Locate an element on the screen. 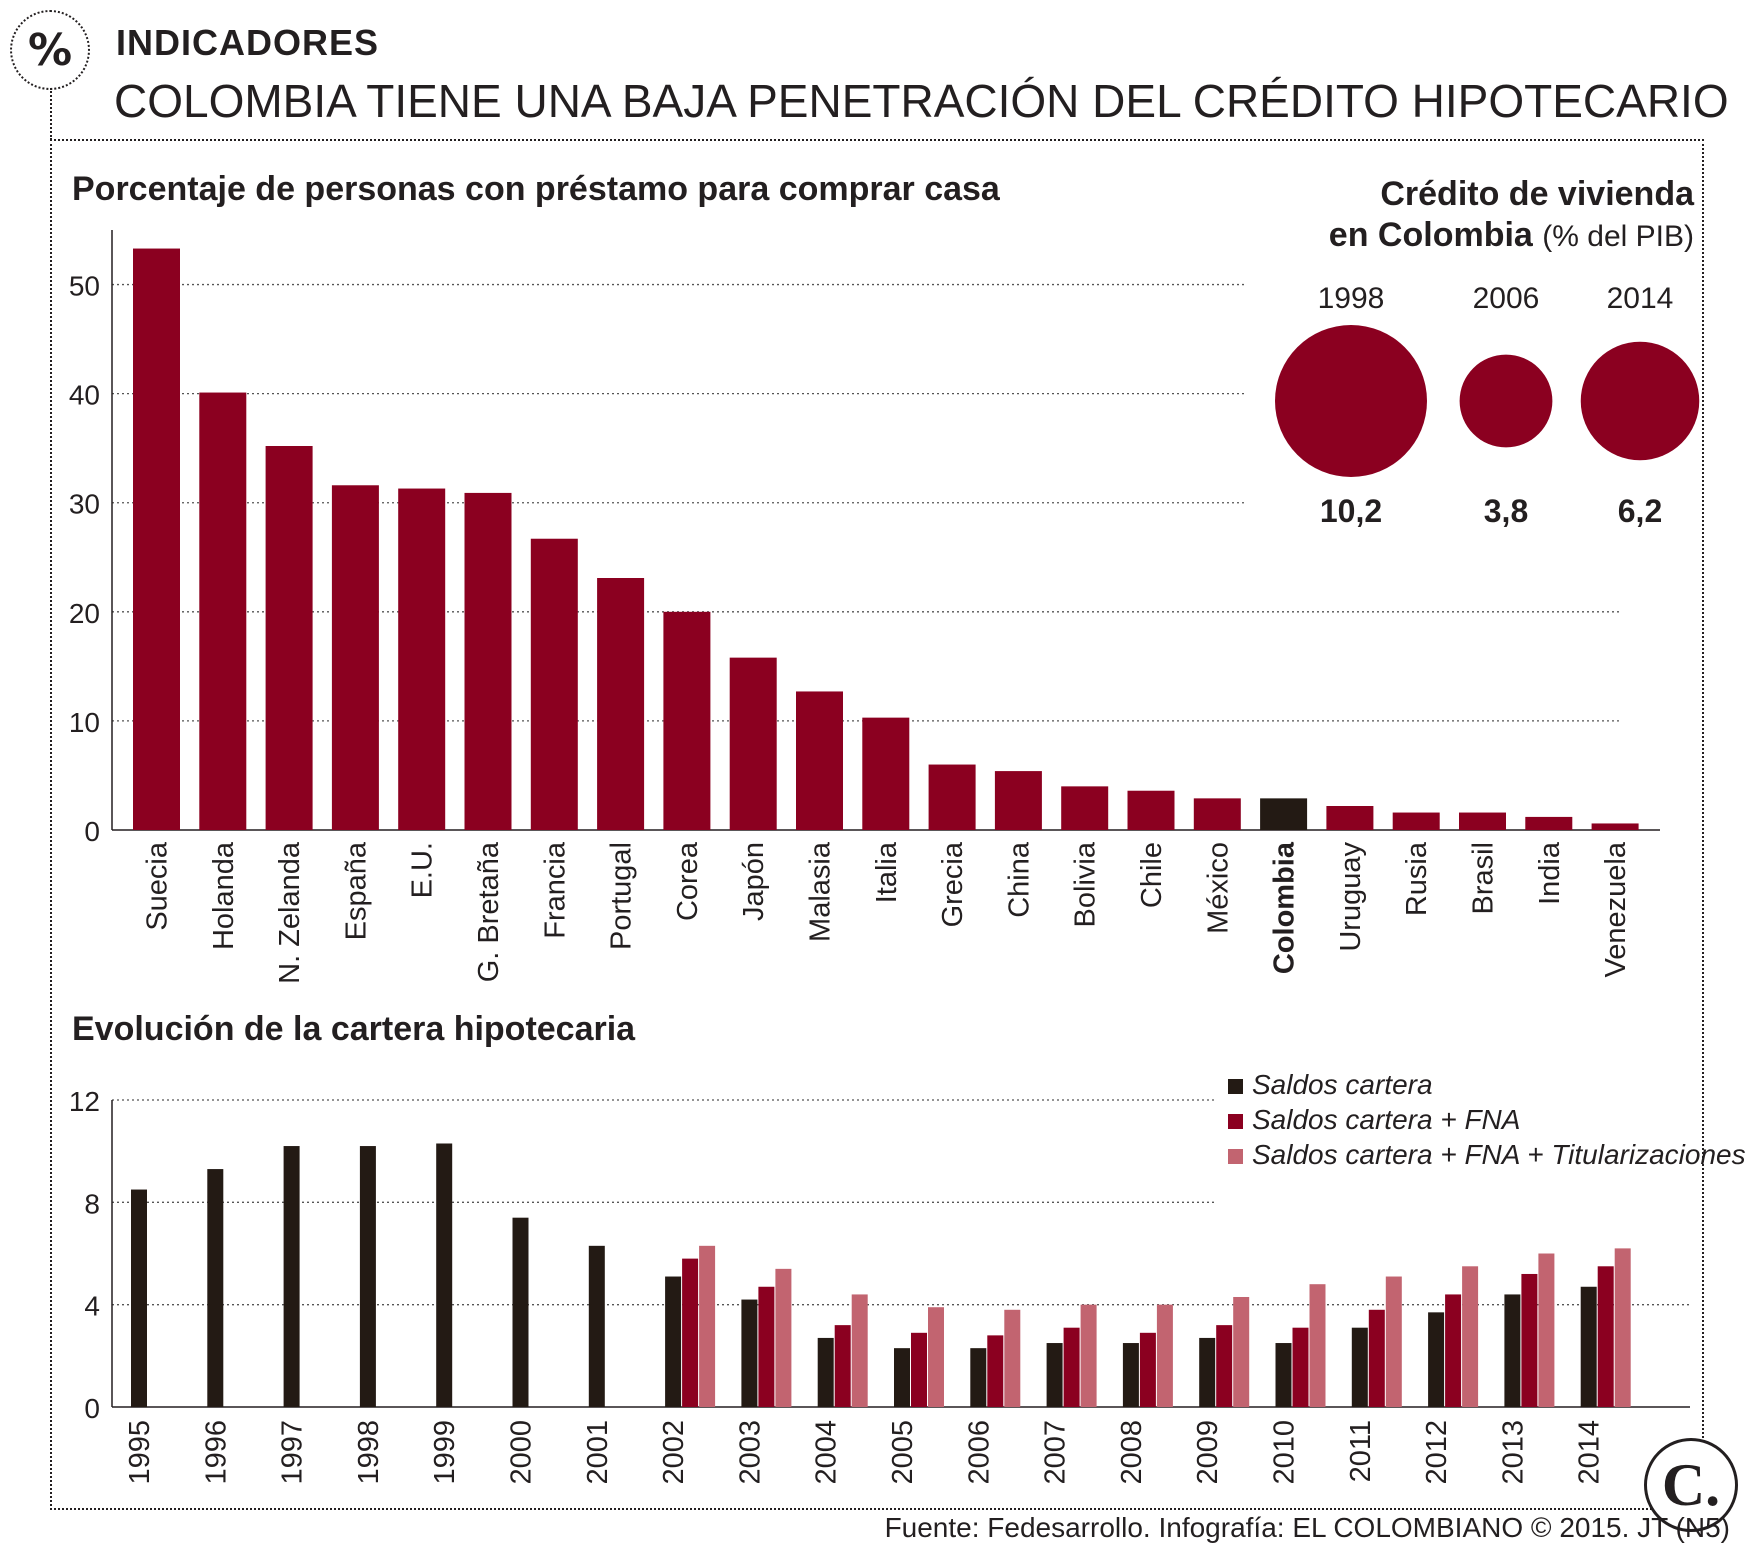 The image size is (1754, 1547). x-tick-label: Italia is located at coordinates (887, 872).